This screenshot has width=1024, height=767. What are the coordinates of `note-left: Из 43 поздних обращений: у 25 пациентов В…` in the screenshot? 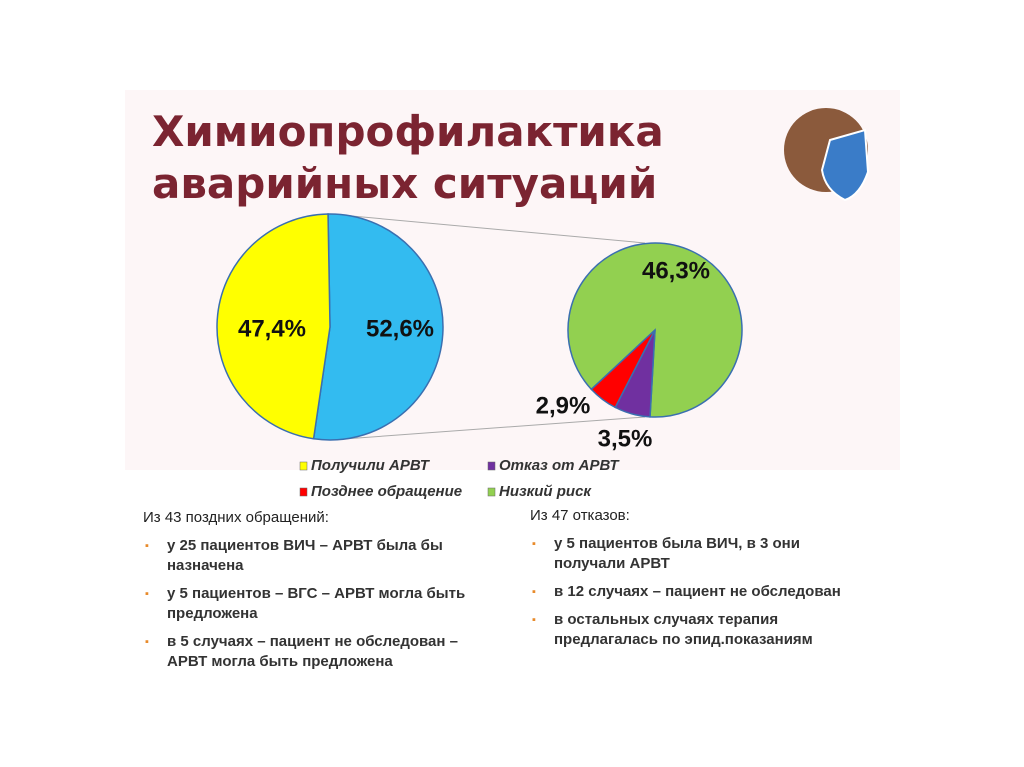 It's located at (318, 594).